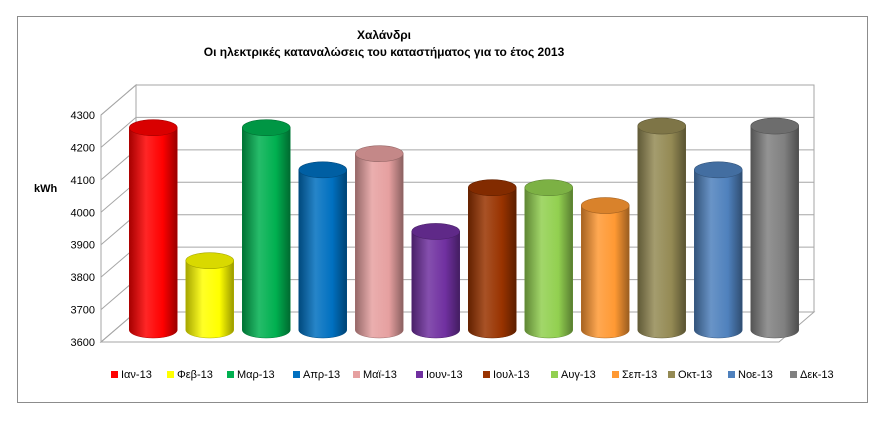  I want to click on y-tick-label: 3900, so click(83, 246).